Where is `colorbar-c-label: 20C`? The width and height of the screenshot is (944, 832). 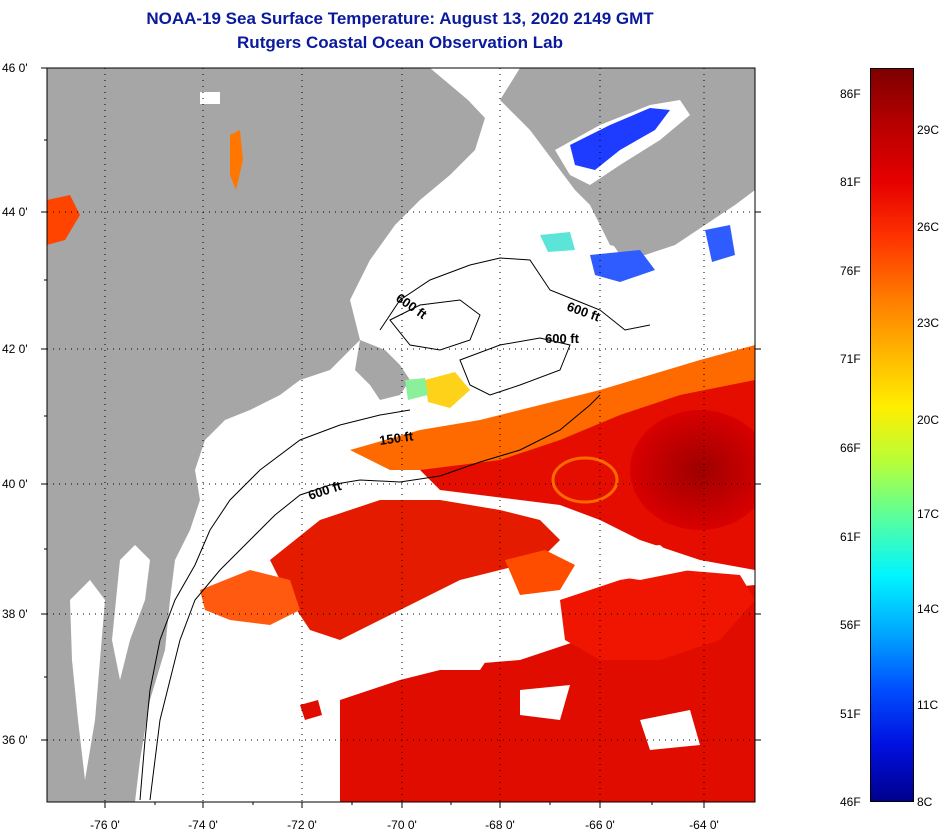 colorbar-c-label: 20C is located at coordinates (928, 420).